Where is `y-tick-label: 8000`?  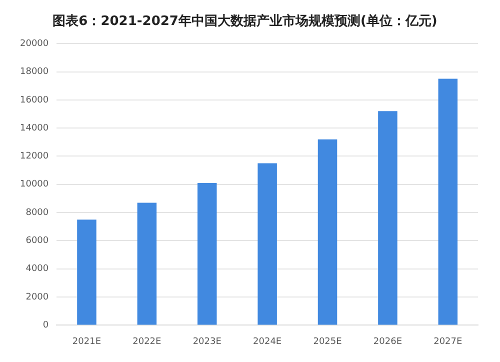
y-tick-label: 8000 is located at coordinates (37, 213).